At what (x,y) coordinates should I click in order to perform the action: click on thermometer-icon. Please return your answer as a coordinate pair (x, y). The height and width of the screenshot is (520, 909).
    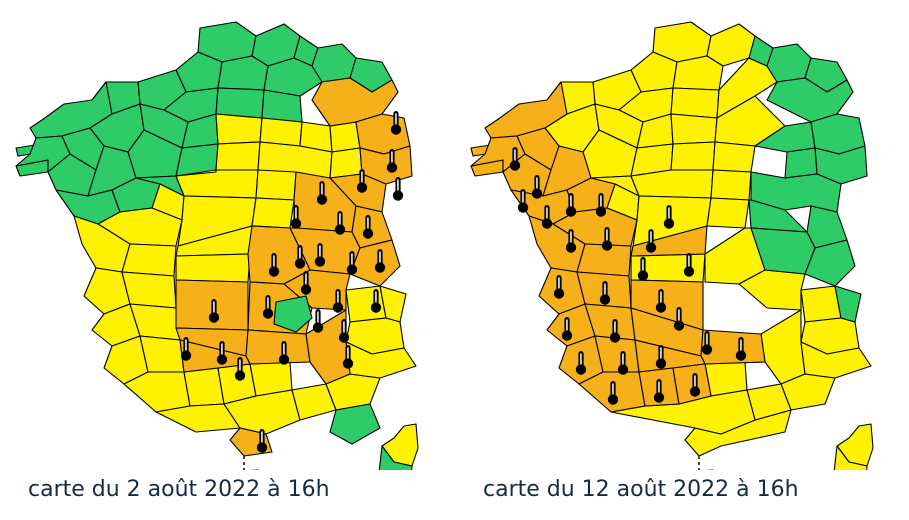
    Looking at the image, I should click on (318, 321).